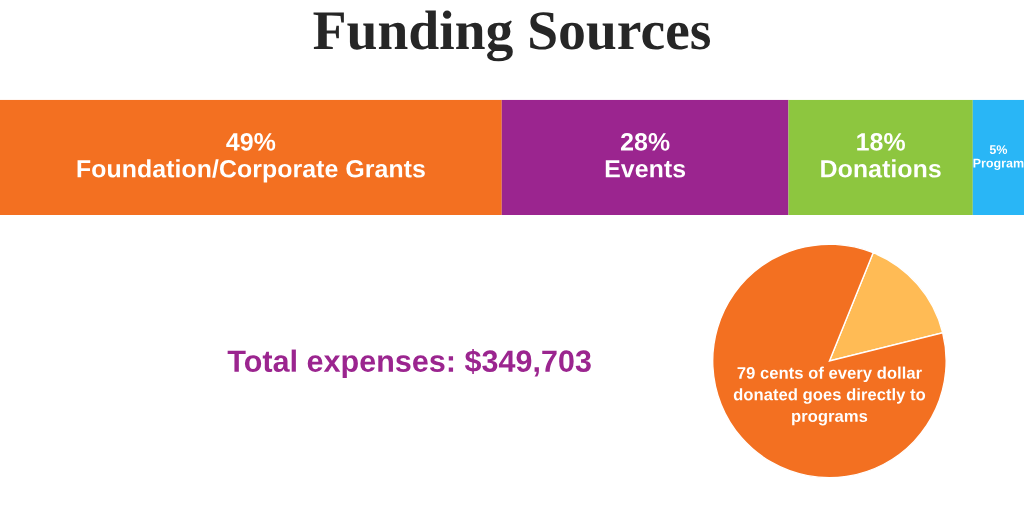  Describe the element at coordinates (881, 168) in the screenshot. I see `series-label: Donations` at that location.